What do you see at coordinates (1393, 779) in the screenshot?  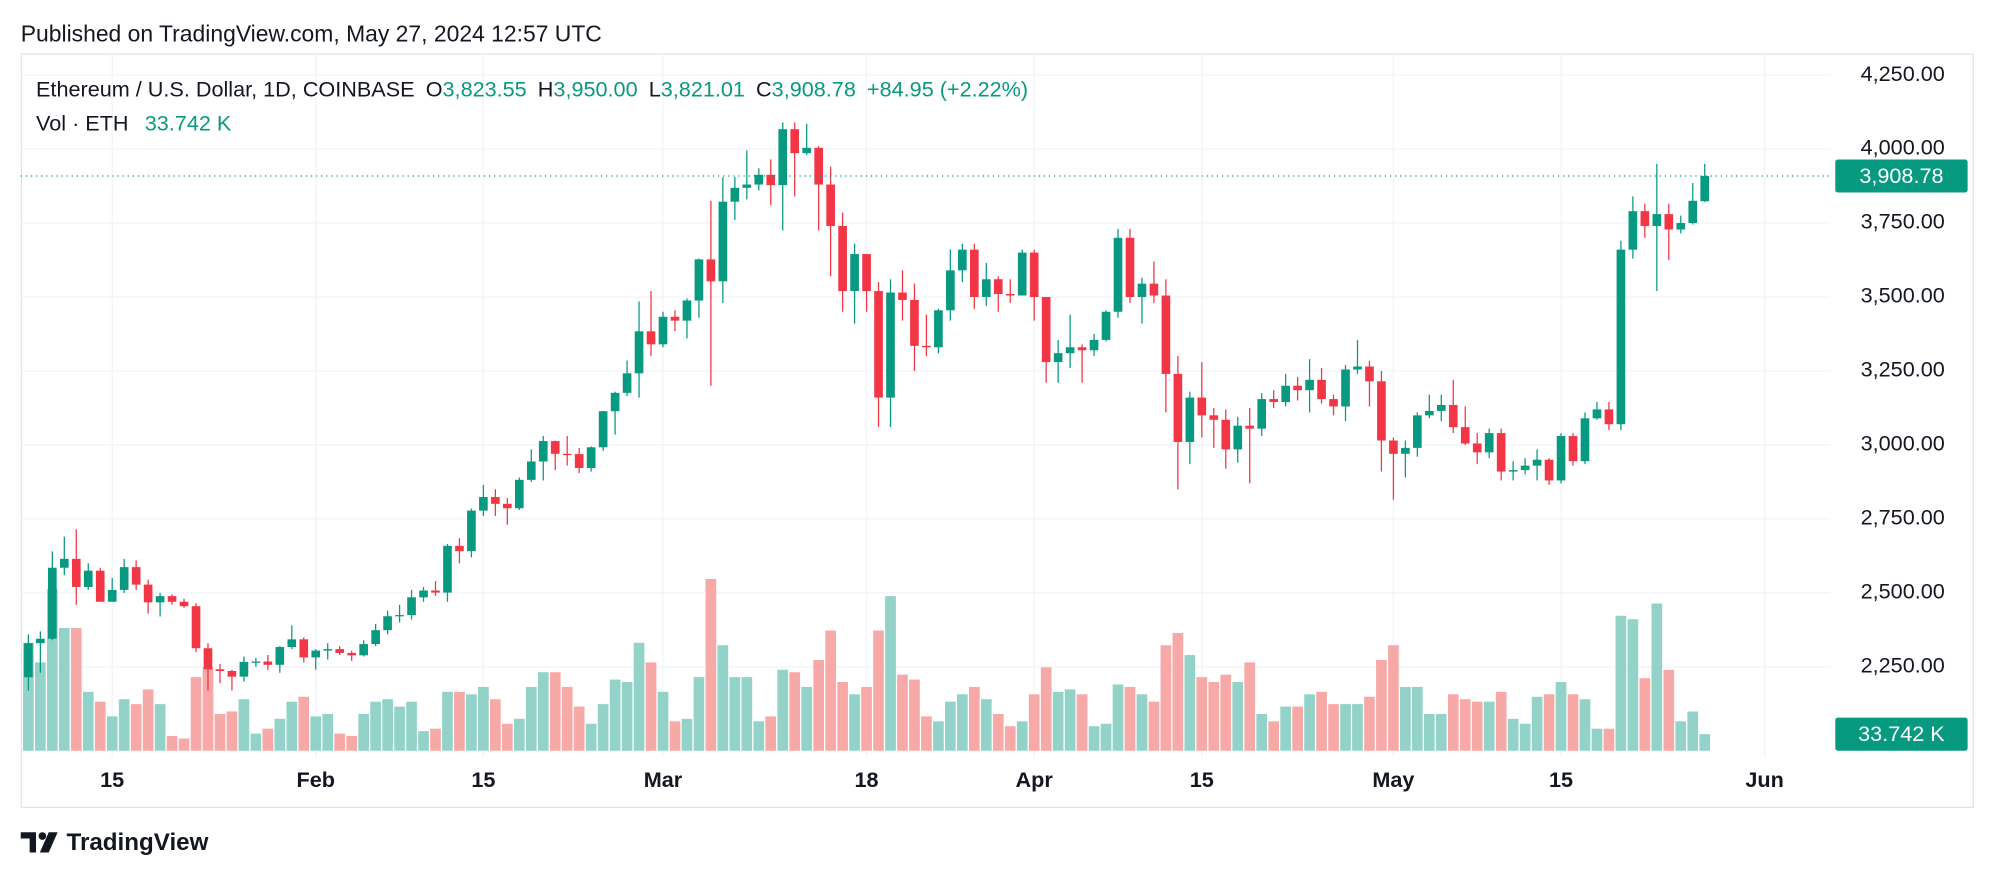 I see `x-tick-label: May` at bounding box center [1393, 779].